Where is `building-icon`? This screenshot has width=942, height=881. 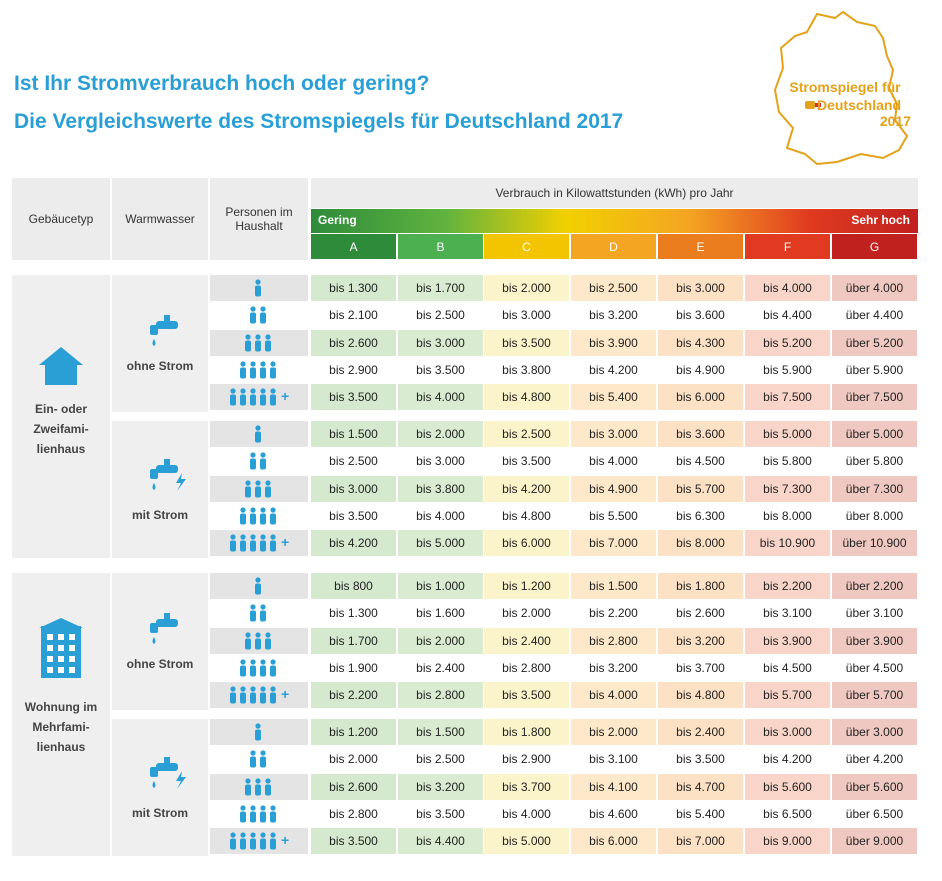
building-icon is located at coordinates (61, 648).